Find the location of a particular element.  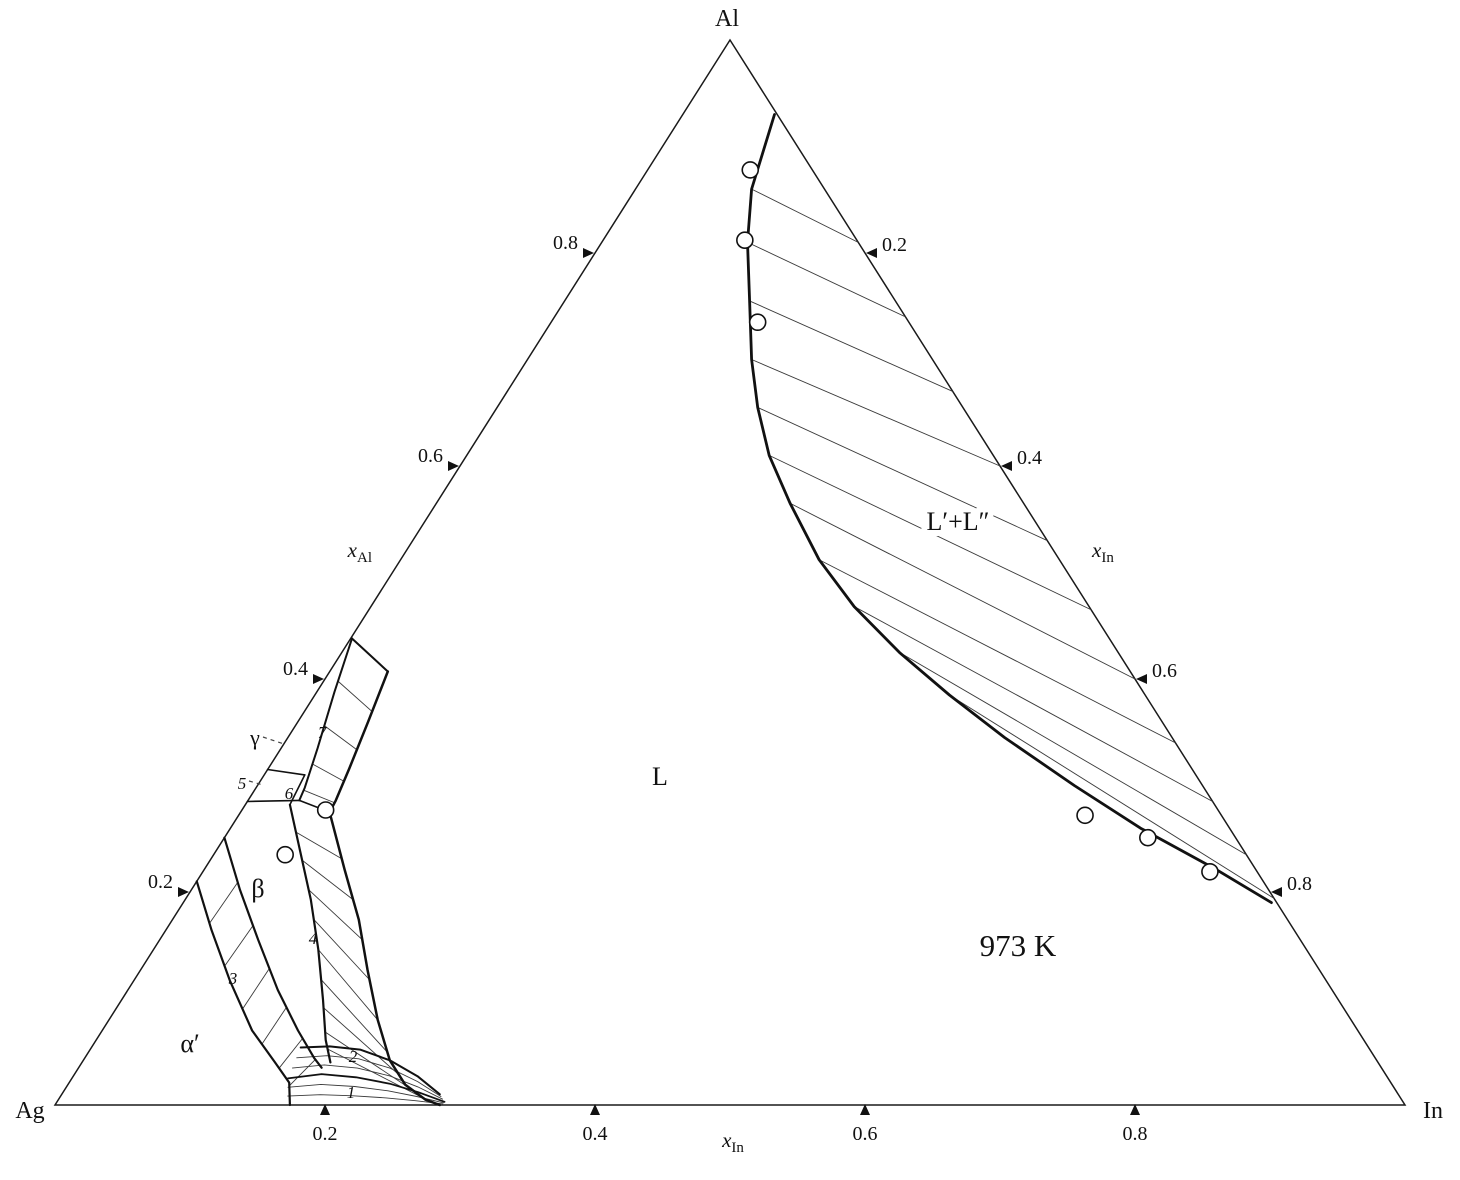

bottom-axis-tick-label: 0.8 is located at coordinates (1135, 1134).